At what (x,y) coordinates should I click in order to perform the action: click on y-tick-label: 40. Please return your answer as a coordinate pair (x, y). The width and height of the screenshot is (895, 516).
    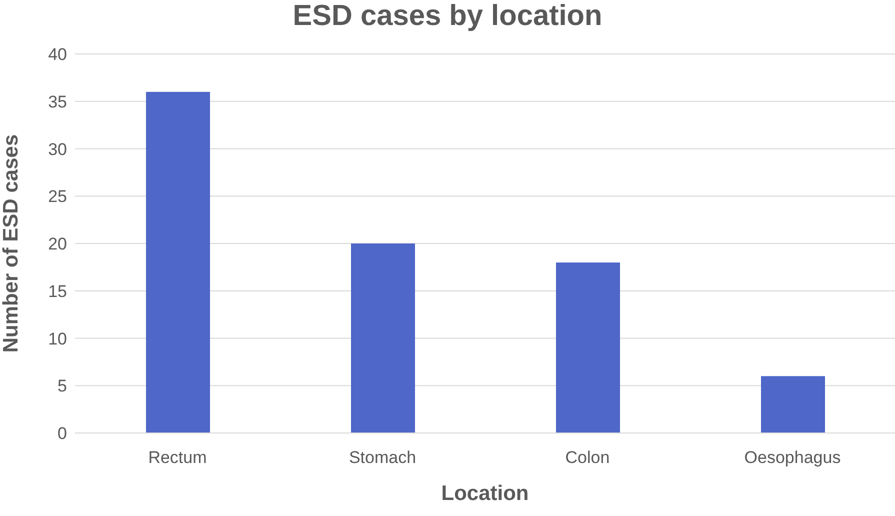
    Looking at the image, I should click on (57, 54).